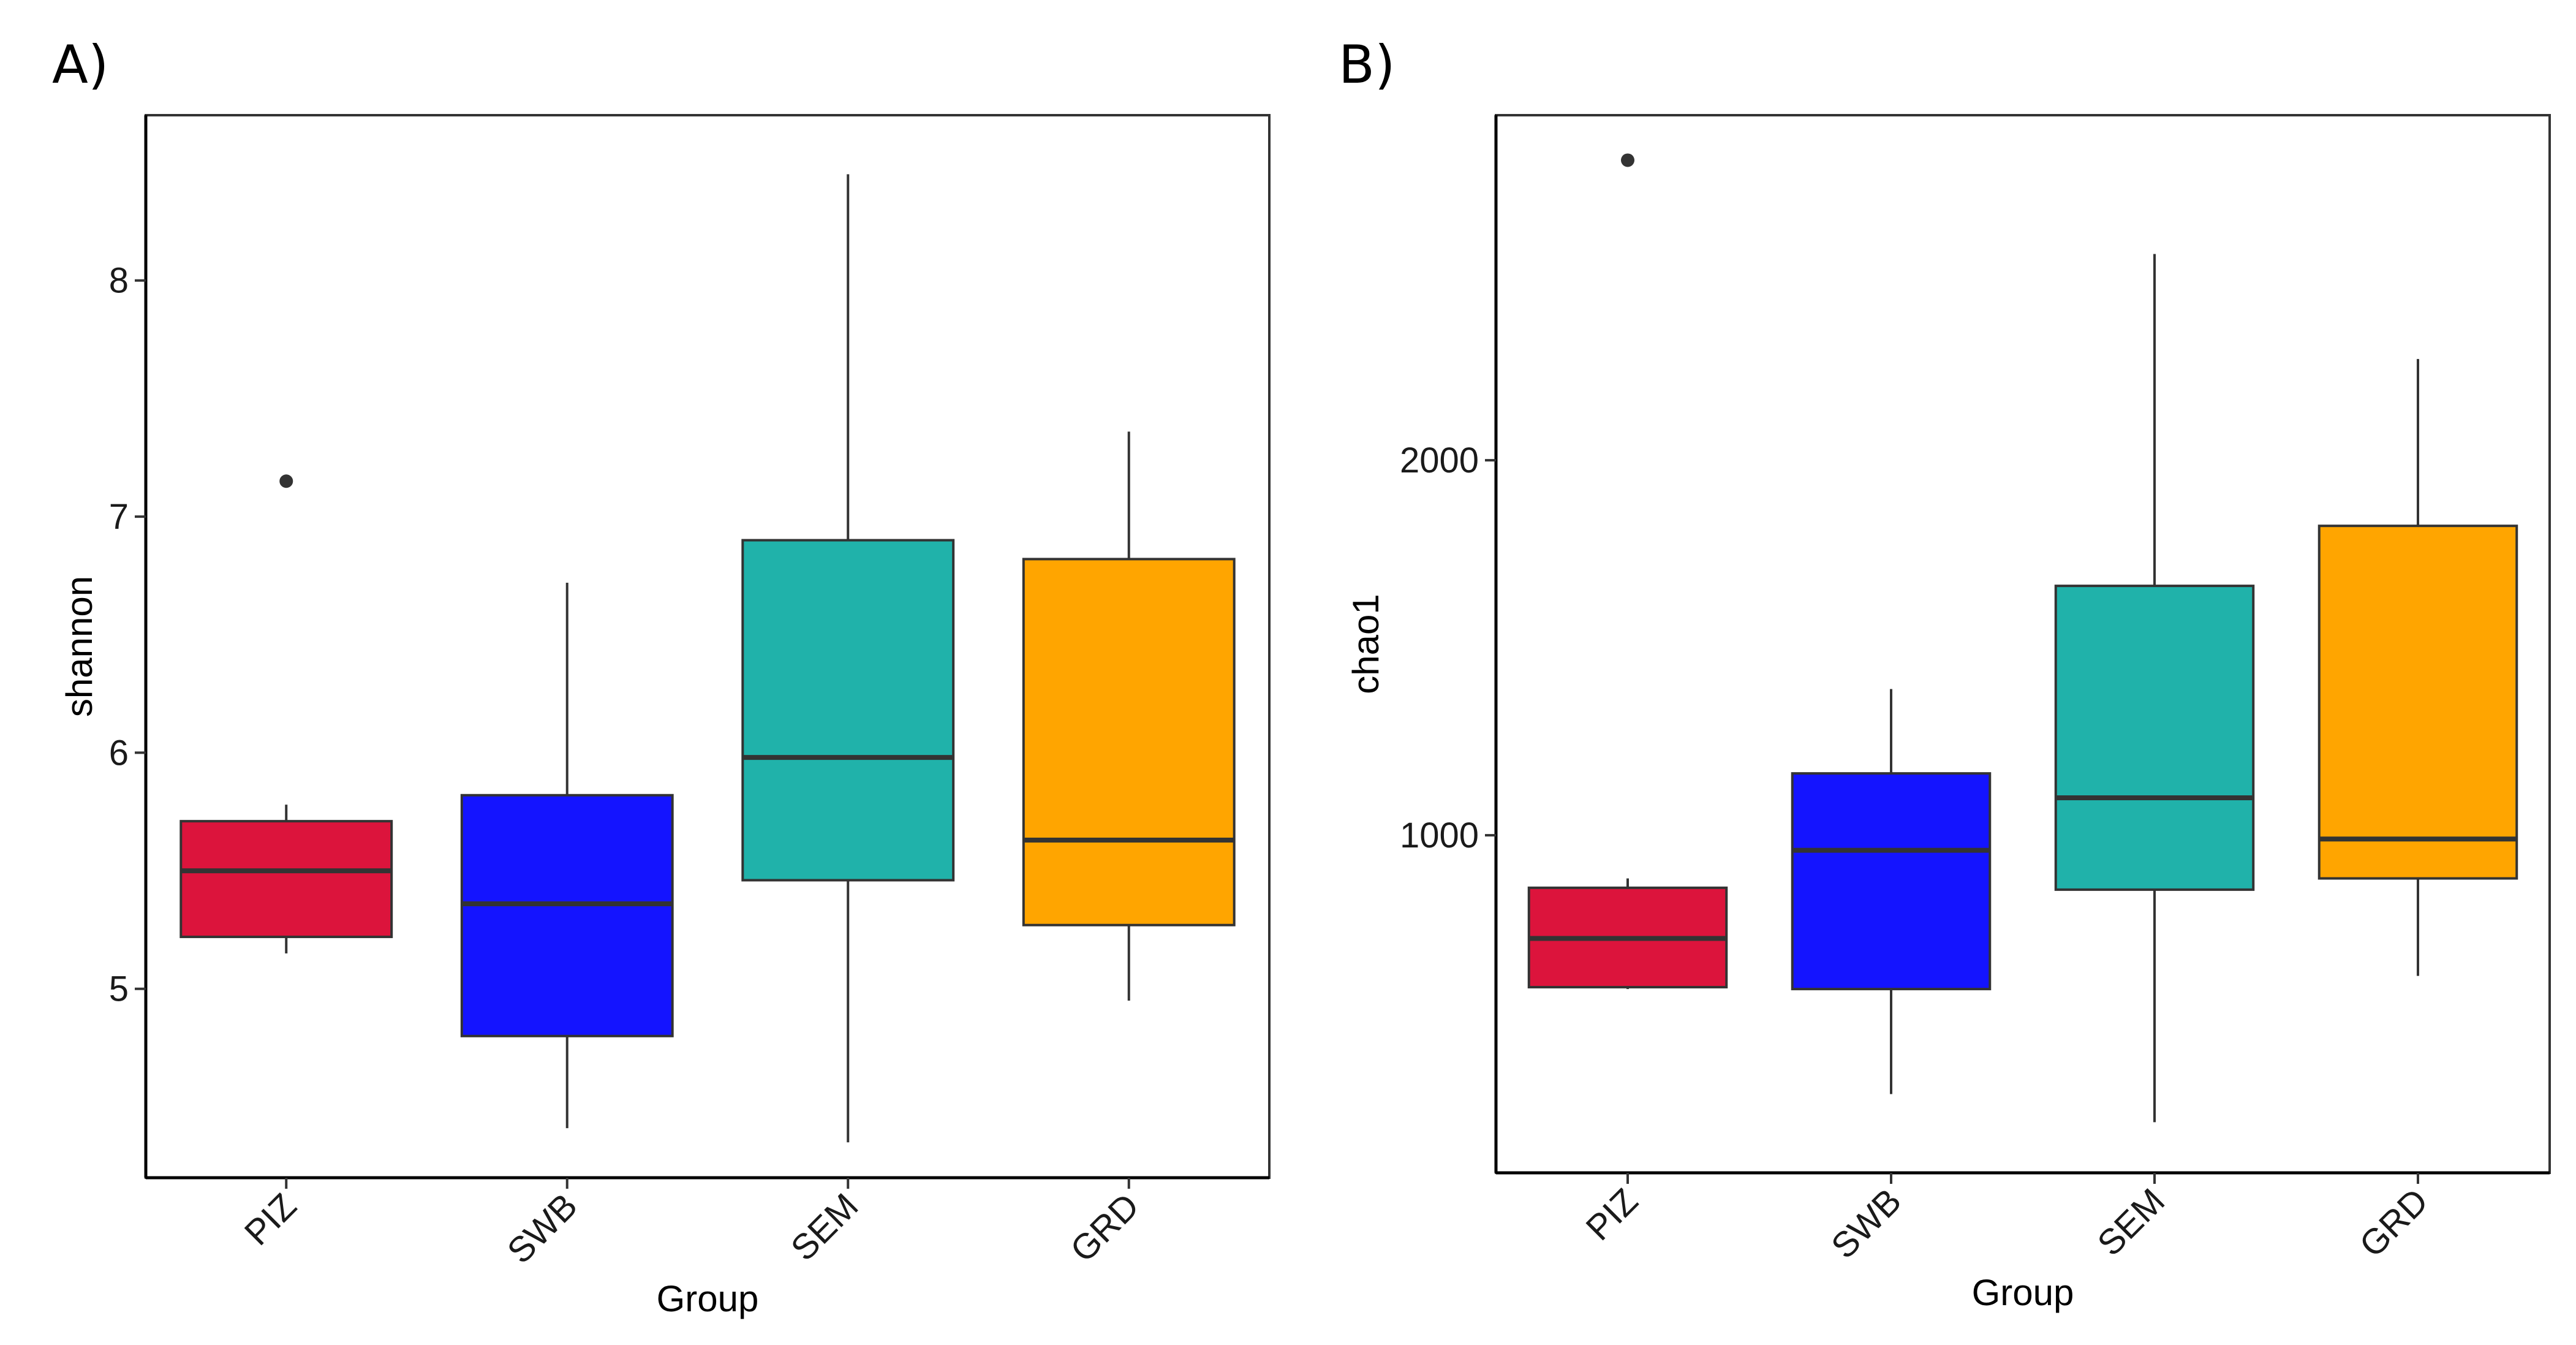 This screenshot has width=2576, height=1345. Describe the element at coordinates (119, 989) in the screenshot. I see `y-tick-label: 5` at that location.